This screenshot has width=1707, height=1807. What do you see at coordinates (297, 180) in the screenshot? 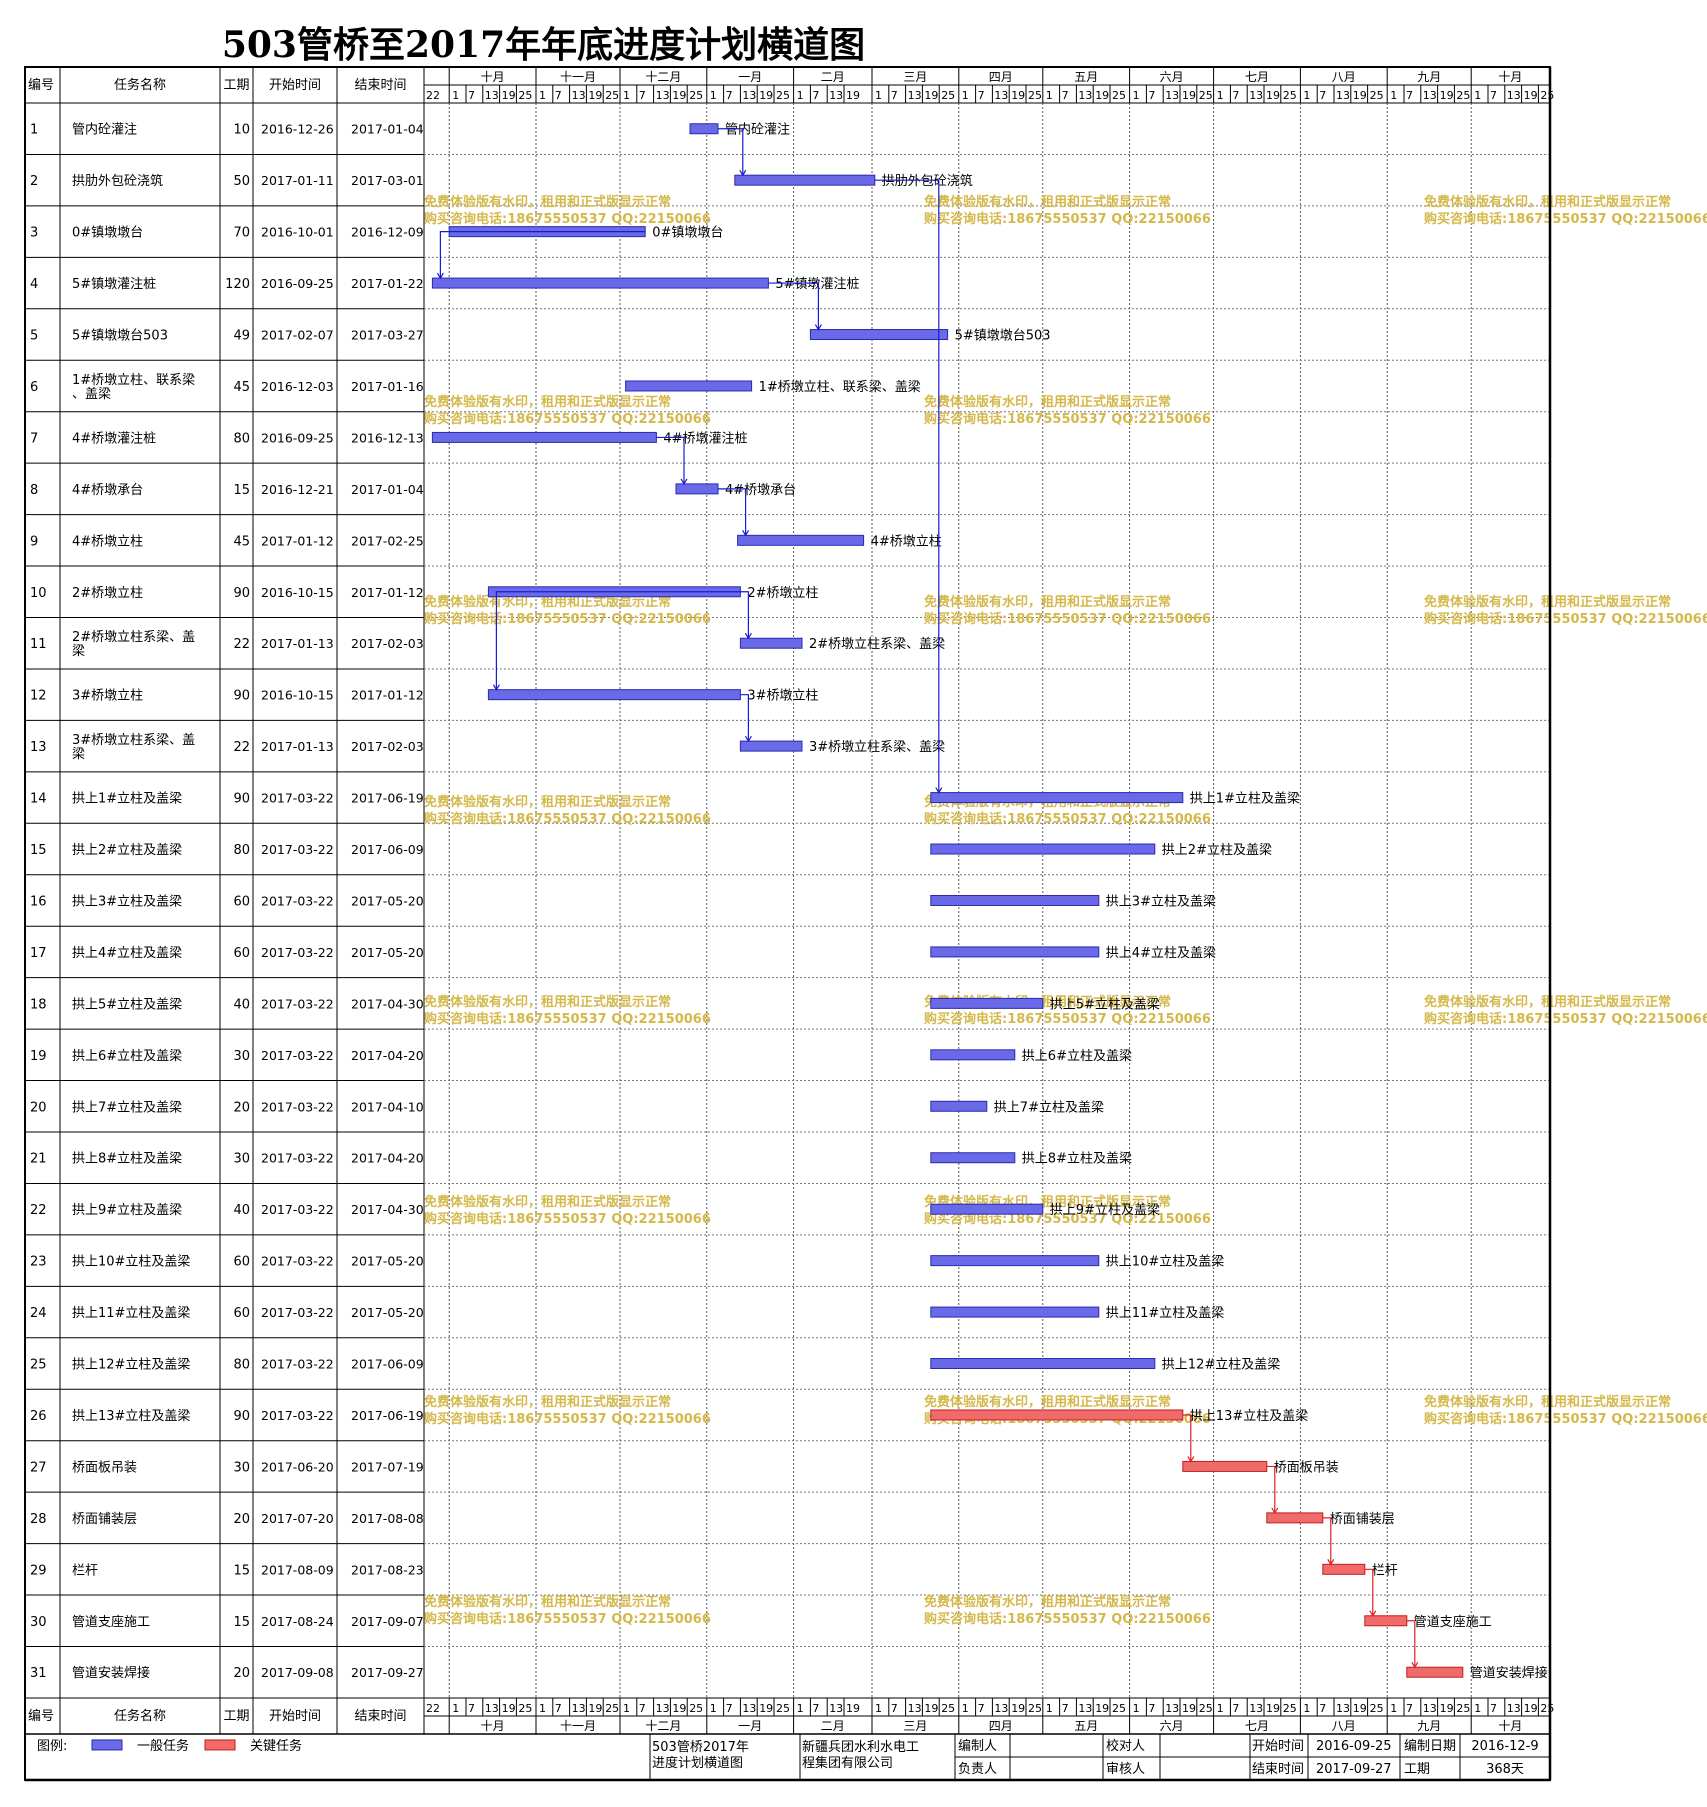
I see `task-start: 2017-01-11` at bounding box center [297, 180].